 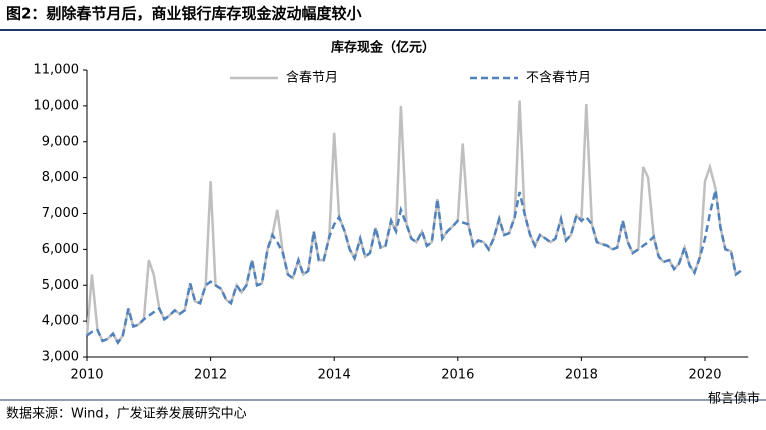 I want to click on x-tick-label: 2018, so click(x=581, y=375).